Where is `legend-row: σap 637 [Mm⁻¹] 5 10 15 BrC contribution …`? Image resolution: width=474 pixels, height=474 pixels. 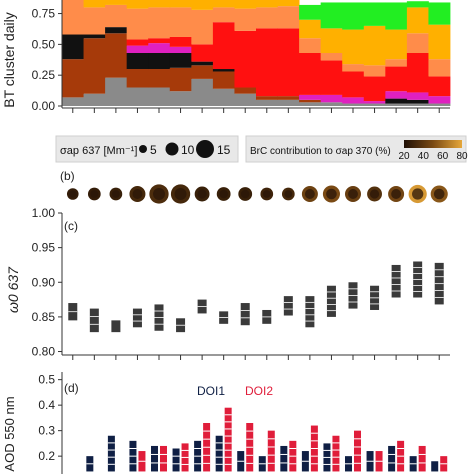 legend-row: σap 637 [Mm⁻¹] 5 10 15 BrC contribution … is located at coordinates (261, 149).